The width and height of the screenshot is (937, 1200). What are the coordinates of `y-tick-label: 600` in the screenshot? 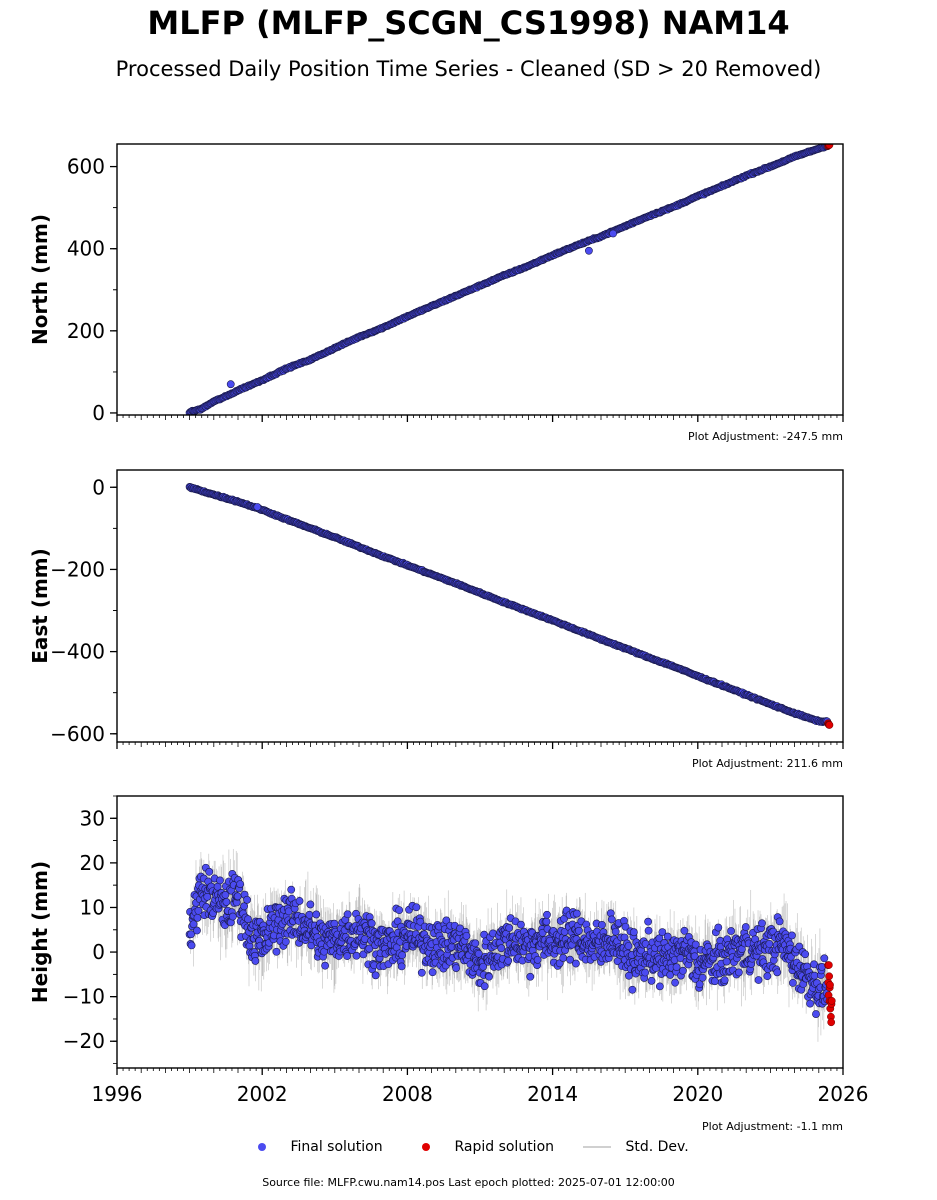 It's located at (86, 167).